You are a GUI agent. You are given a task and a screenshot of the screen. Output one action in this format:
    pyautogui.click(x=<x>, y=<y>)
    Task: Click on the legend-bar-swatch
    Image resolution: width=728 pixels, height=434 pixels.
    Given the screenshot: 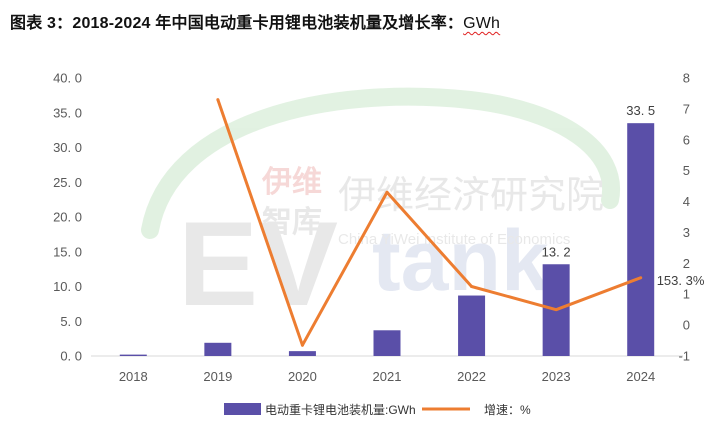 What is the action you would take?
    pyautogui.click(x=242, y=409)
    